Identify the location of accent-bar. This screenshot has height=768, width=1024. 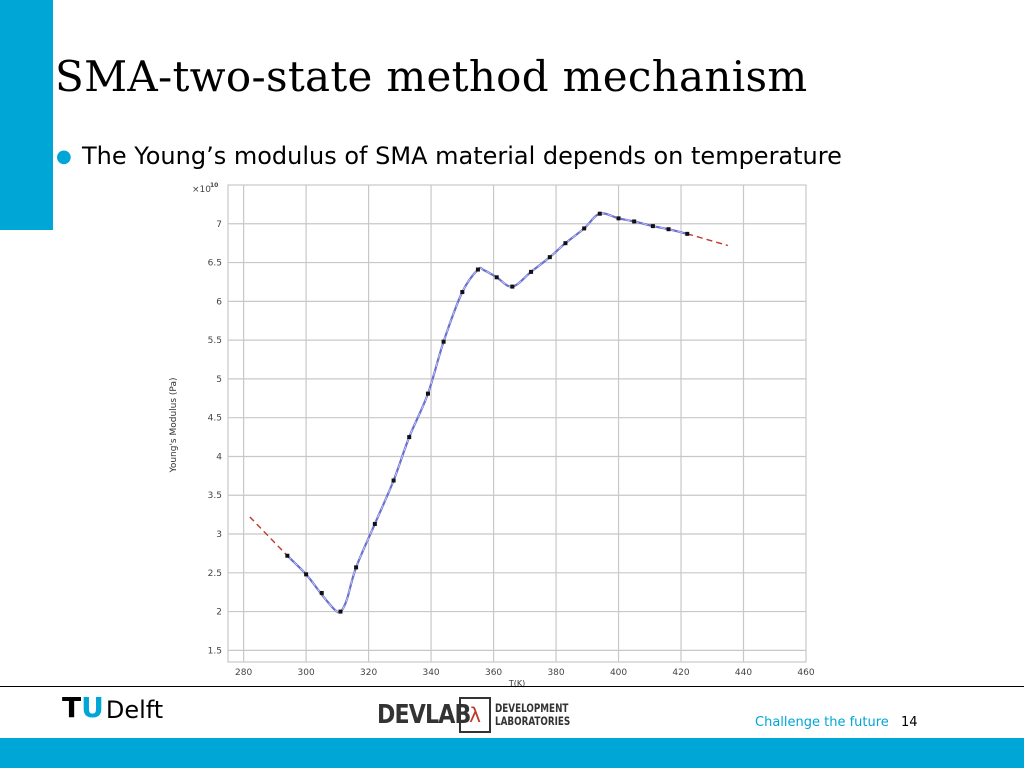
(26, 115).